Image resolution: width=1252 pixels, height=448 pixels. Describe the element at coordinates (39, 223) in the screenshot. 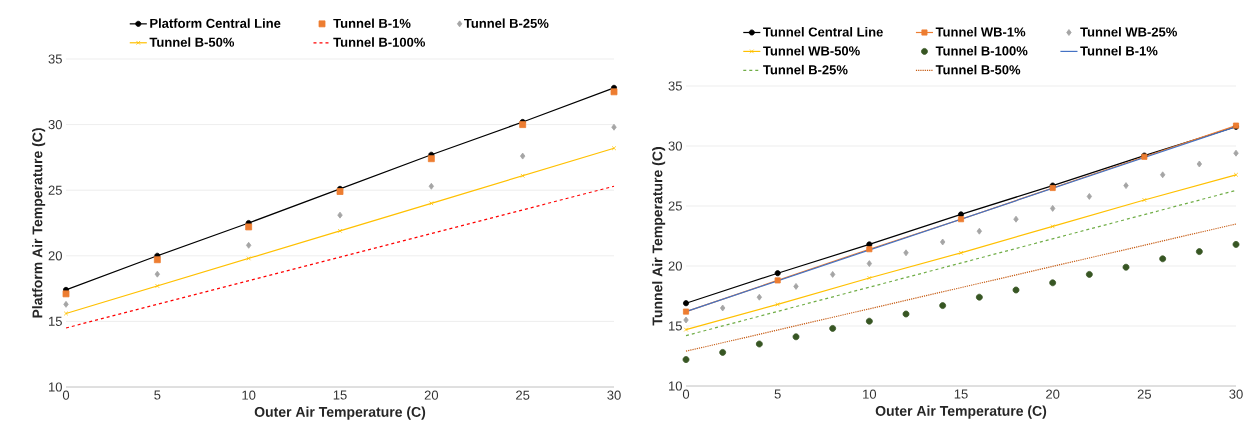

I see `y-axis-title: Platform Air Temperature (C)` at that location.